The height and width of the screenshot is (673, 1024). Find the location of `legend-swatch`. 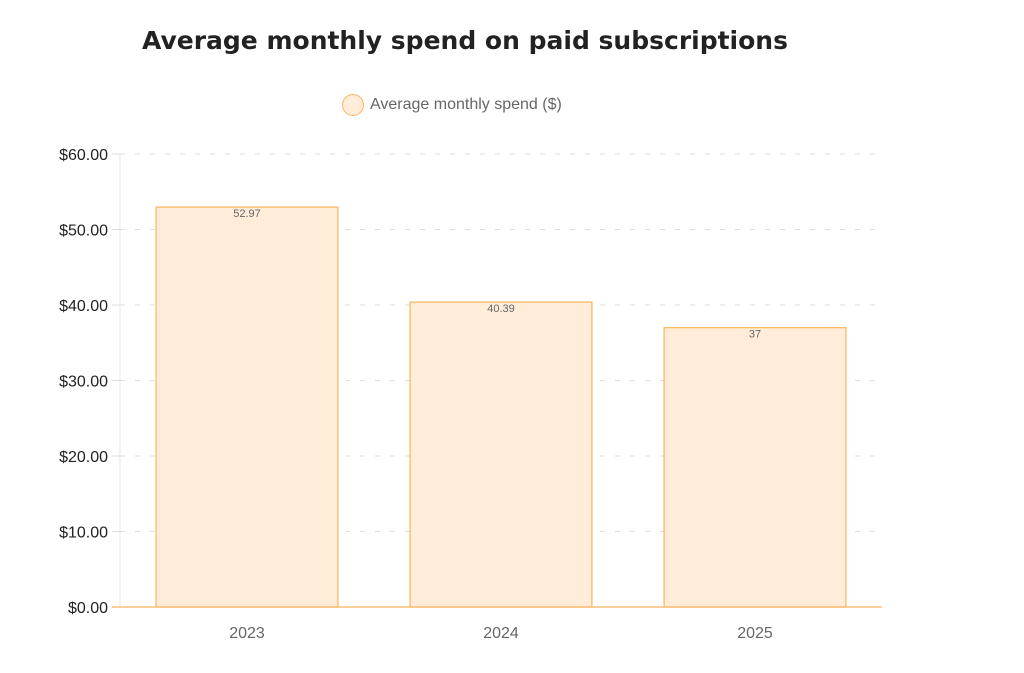

legend-swatch is located at coordinates (353, 105).